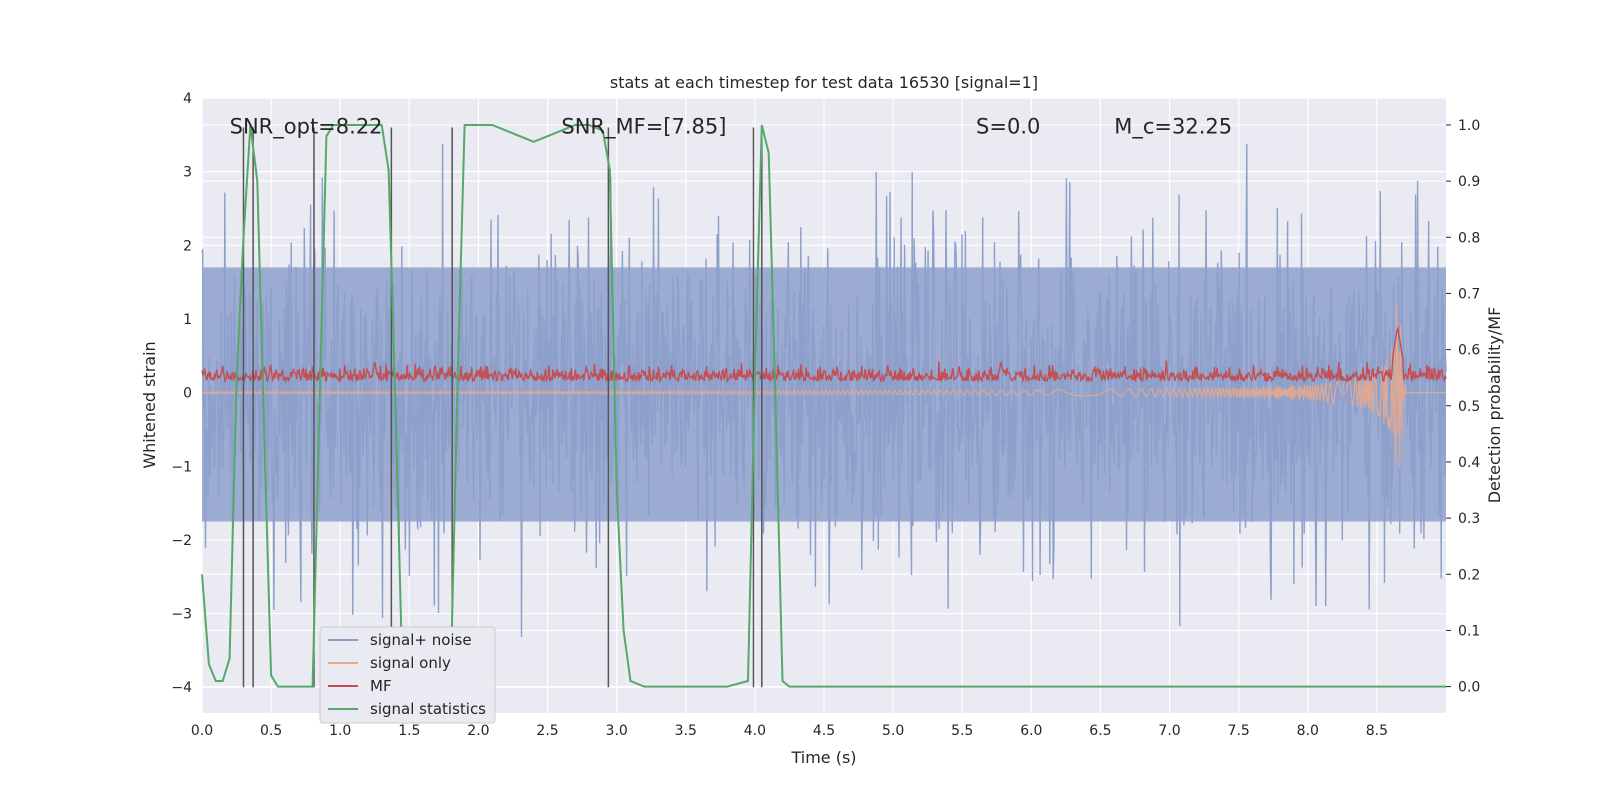 The width and height of the screenshot is (1600, 800). I want to click on mf-line, so click(824, 355).